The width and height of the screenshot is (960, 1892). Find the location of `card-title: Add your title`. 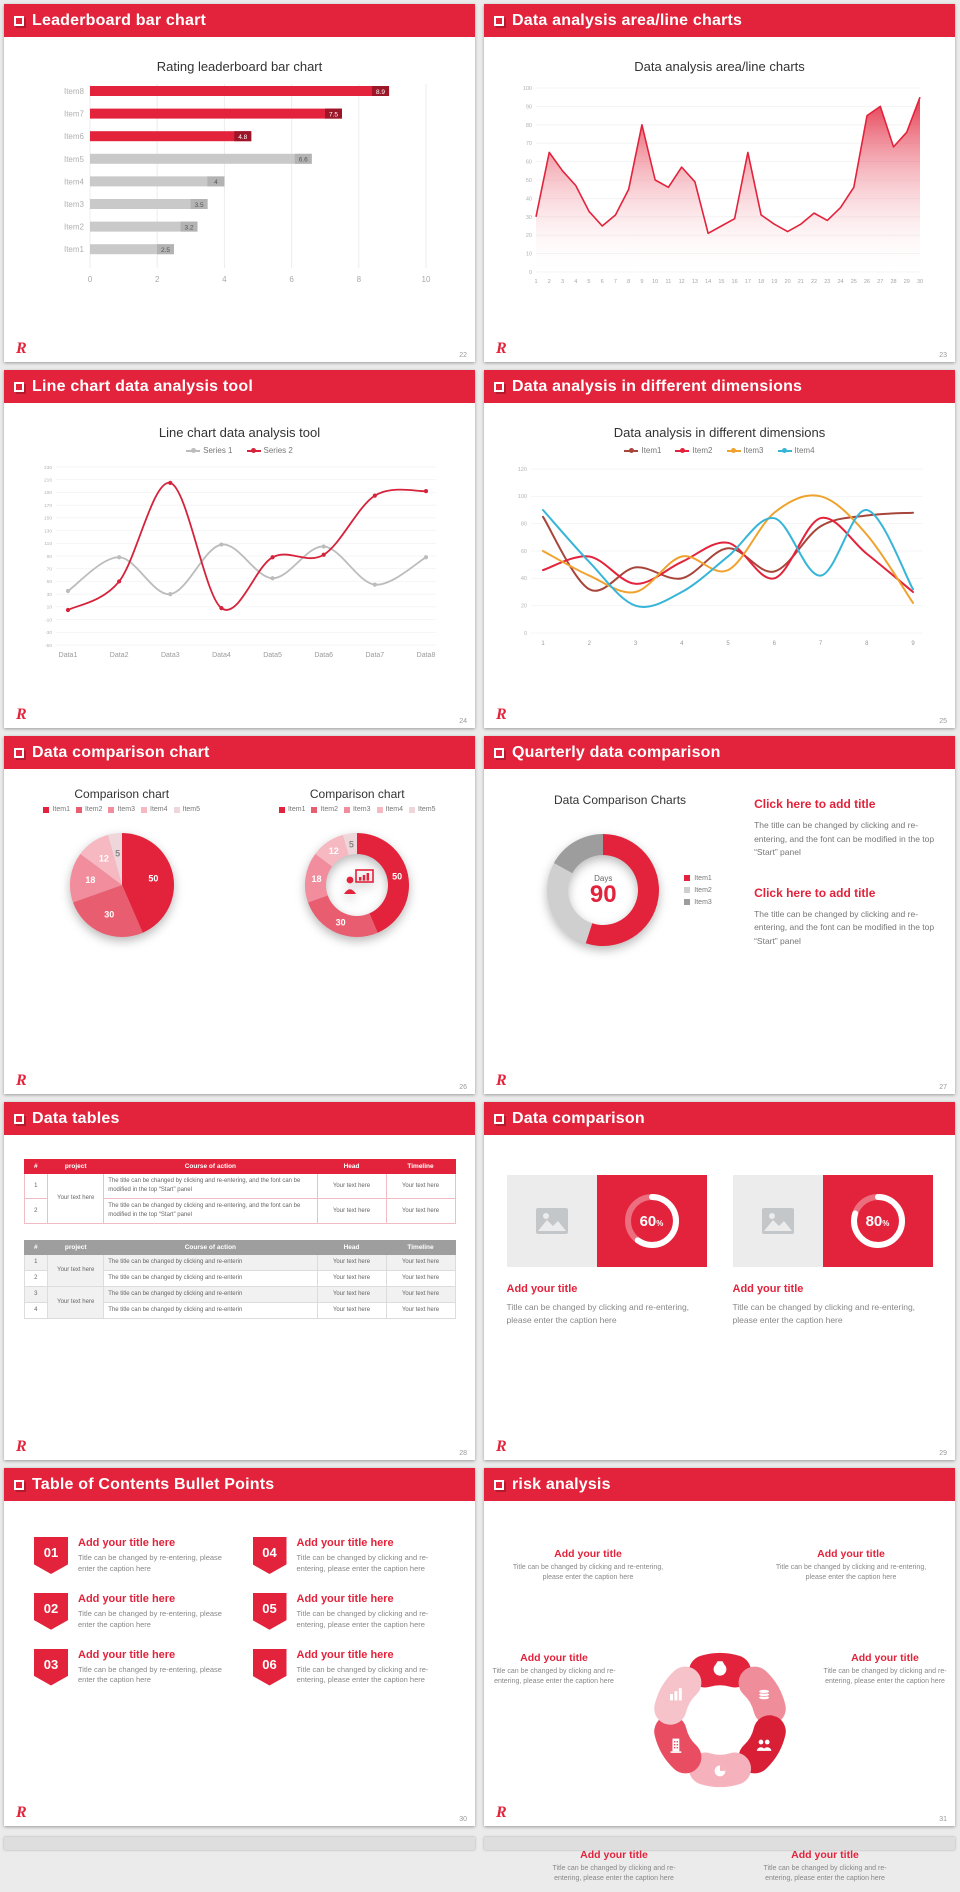

card-title: Add your title is located at coordinates (768, 1289).